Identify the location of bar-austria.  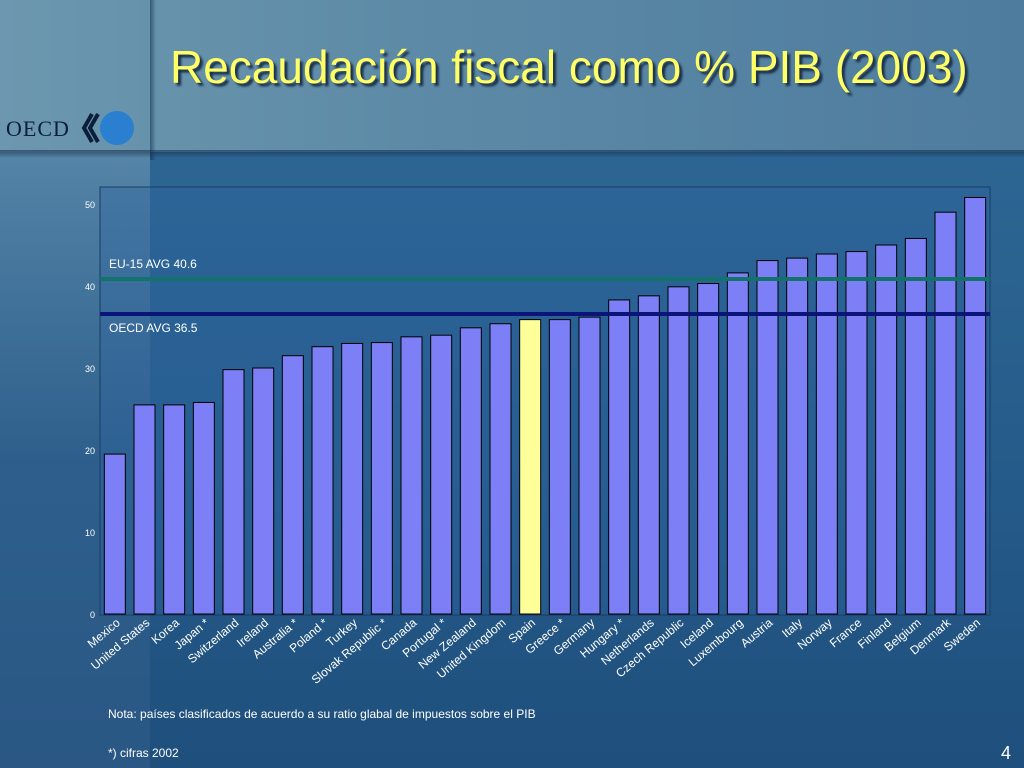
(767, 437).